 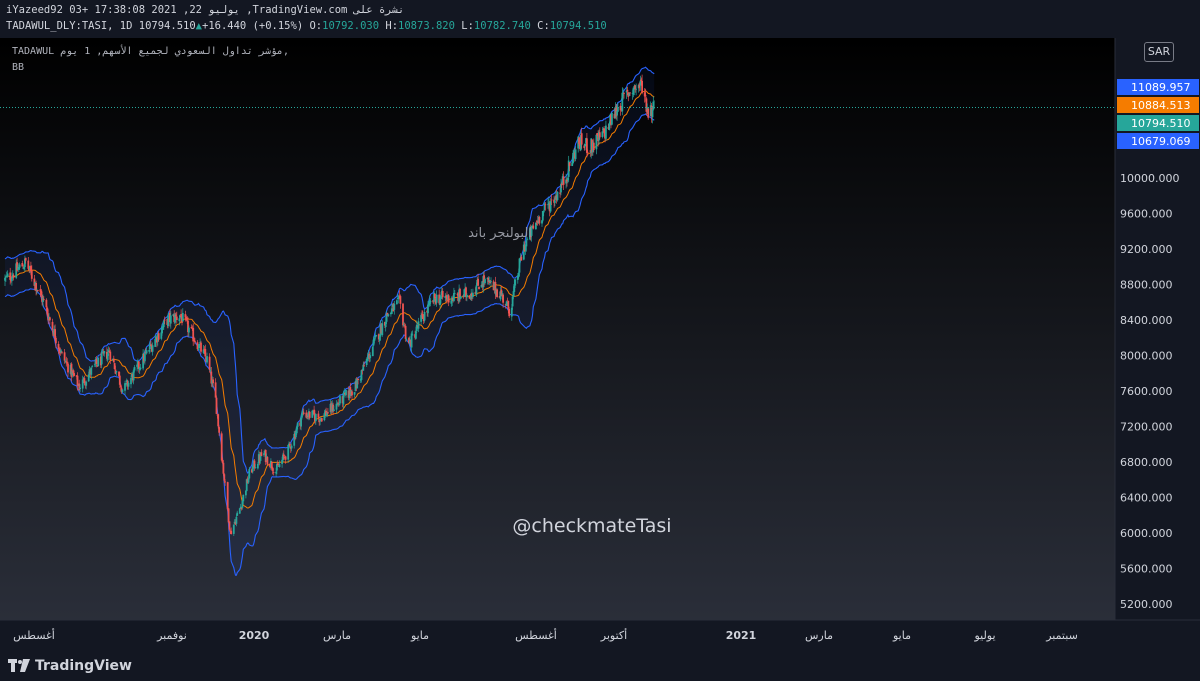 What do you see at coordinates (198, 26) in the screenshot?
I see `up-arrow-icon: ▲` at bounding box center [198, 26].